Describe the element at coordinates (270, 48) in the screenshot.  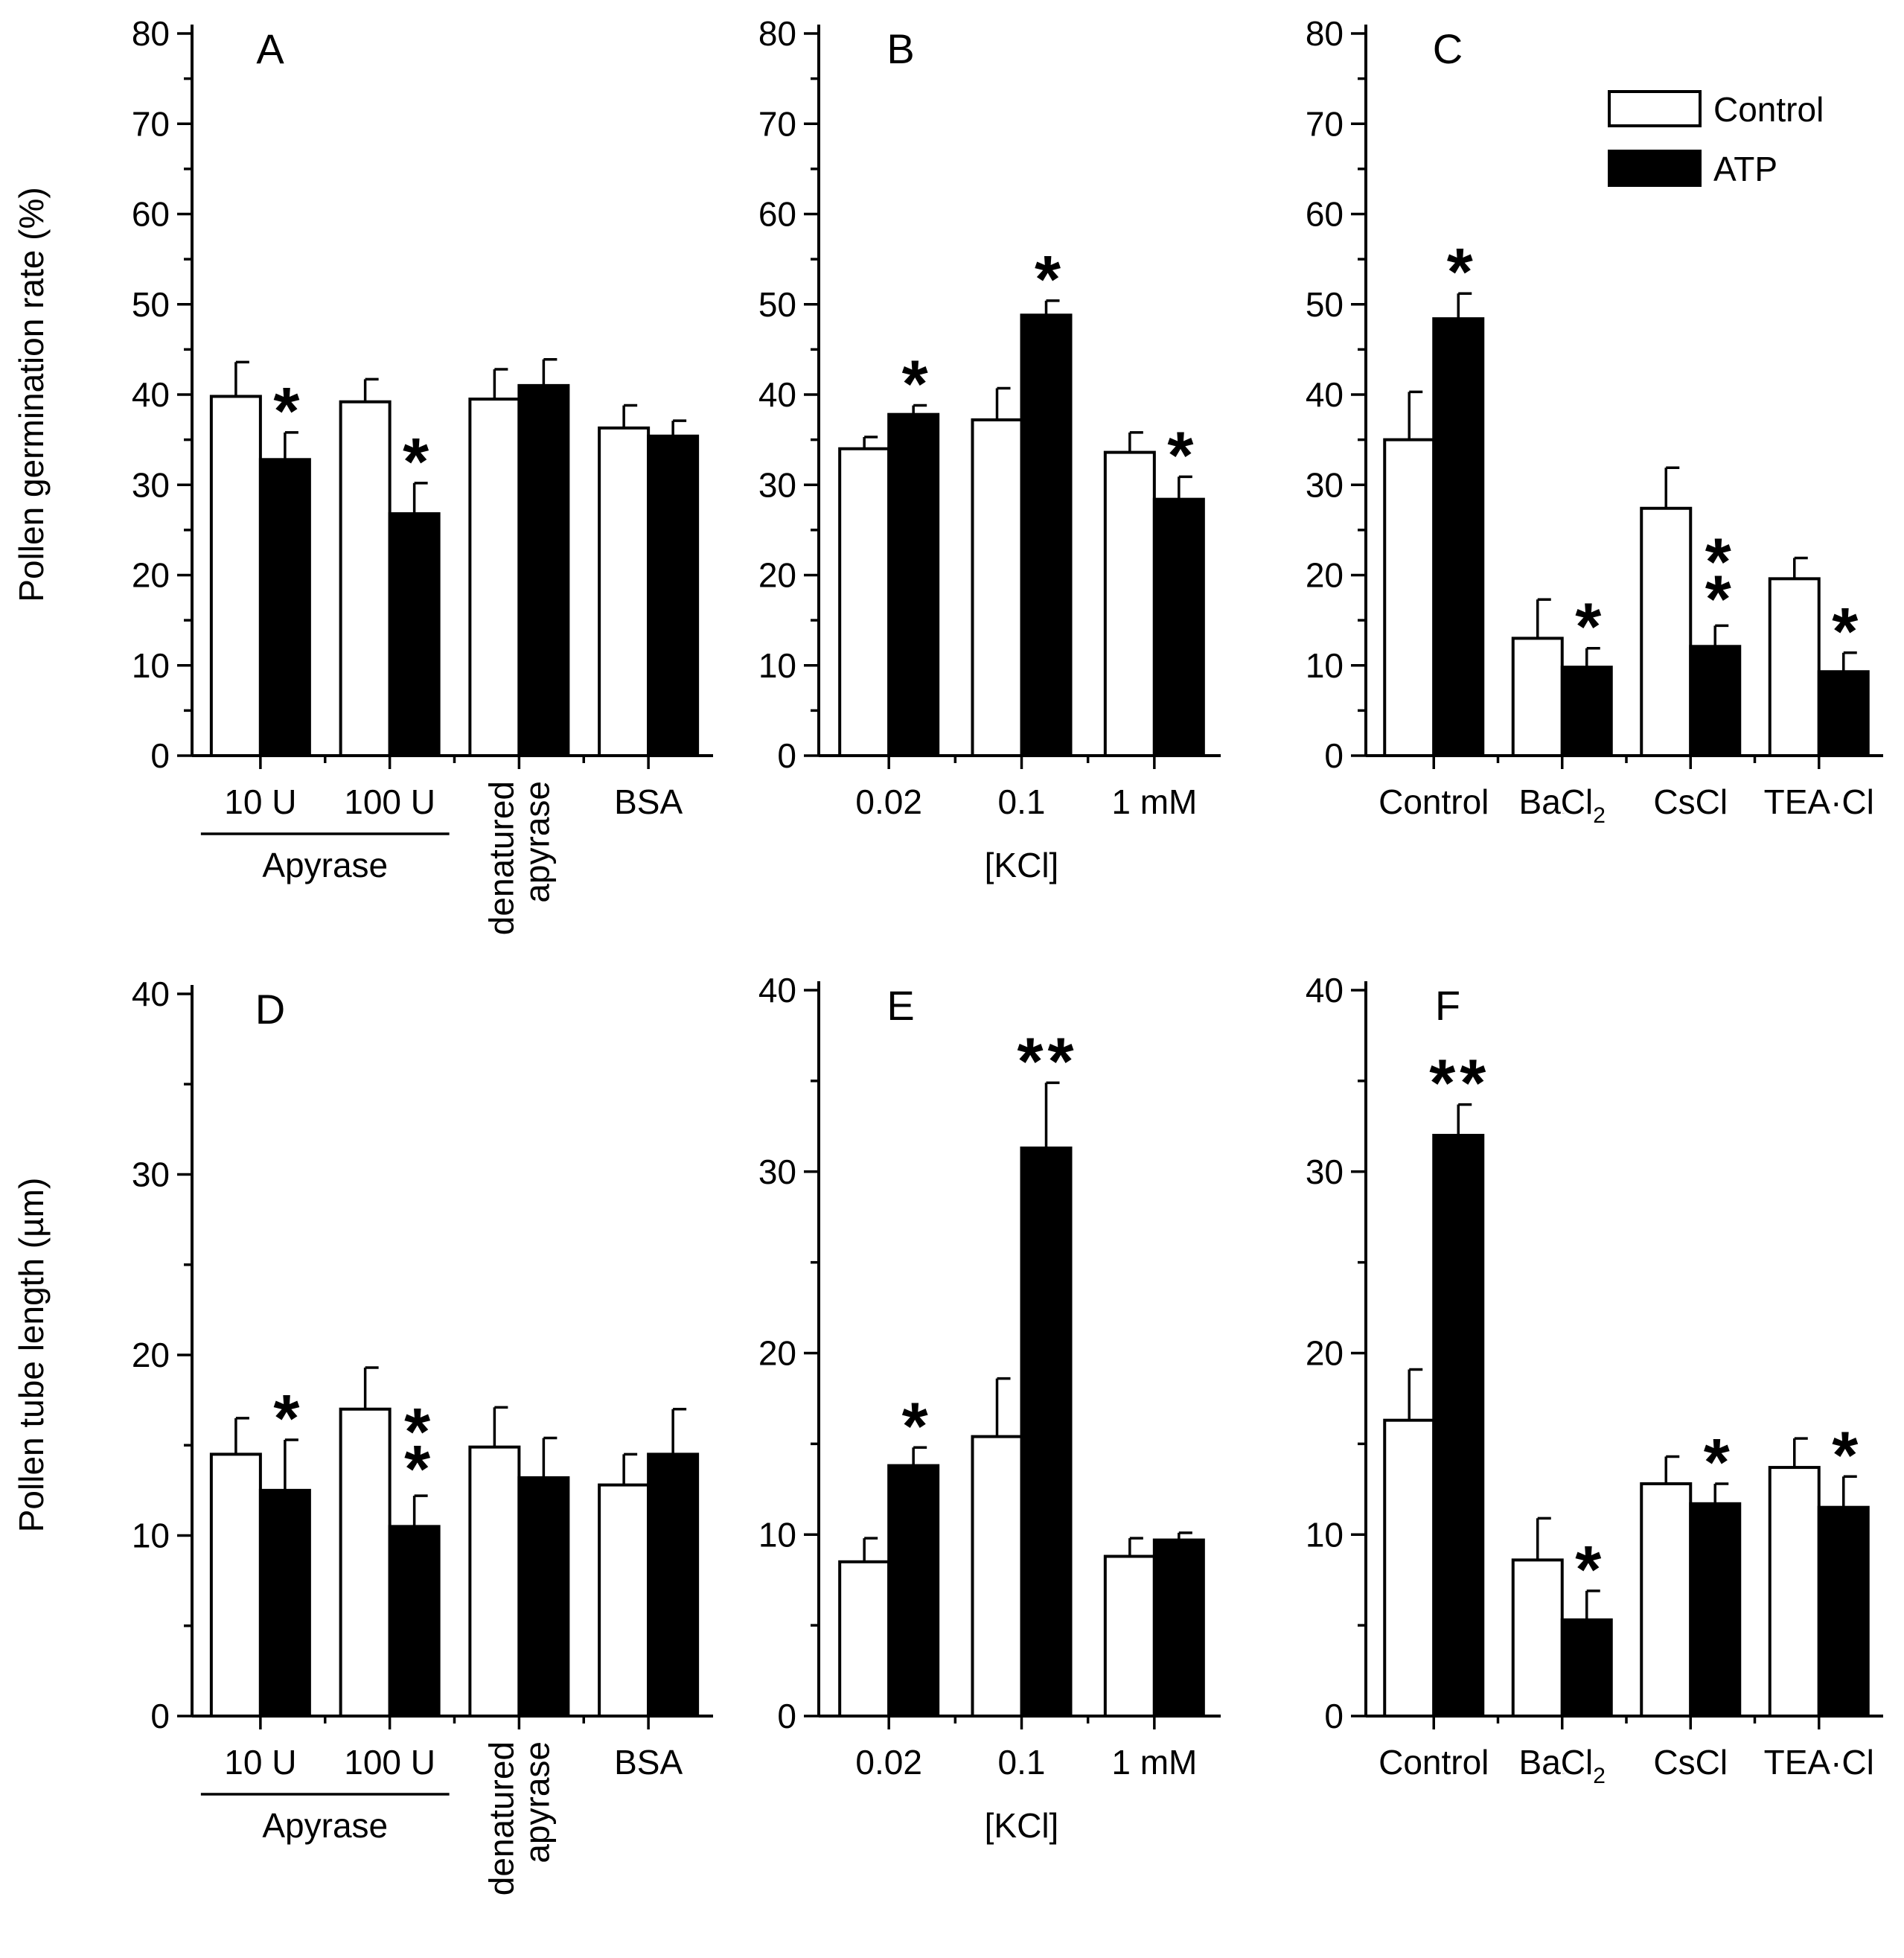
I see `panel-letter: A` at that location.